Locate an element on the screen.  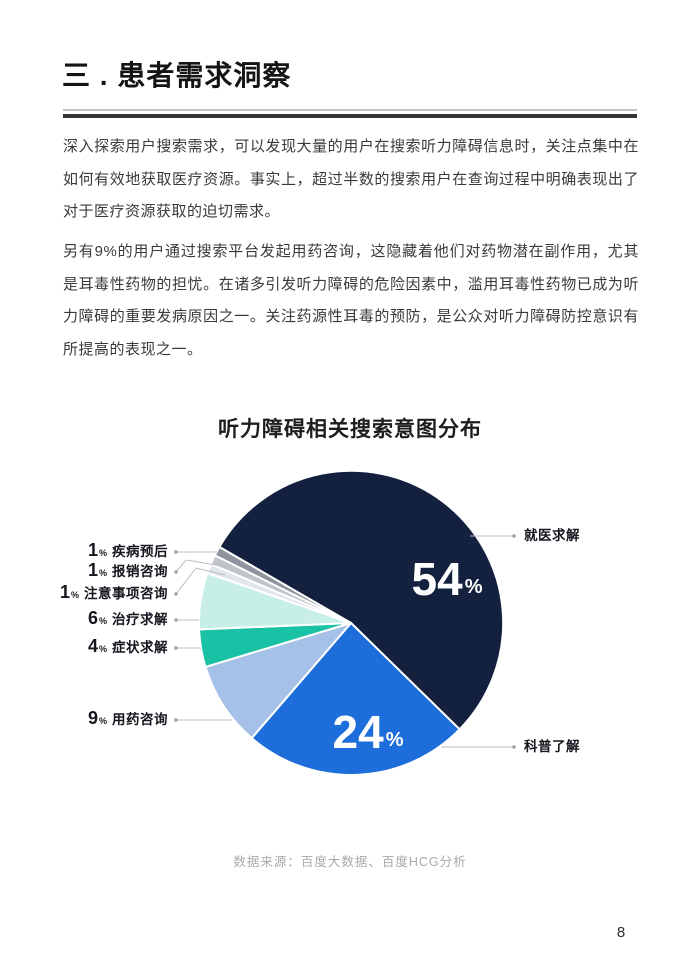
leader-line-注意事项咨询 is located at coordinates (200, 581).